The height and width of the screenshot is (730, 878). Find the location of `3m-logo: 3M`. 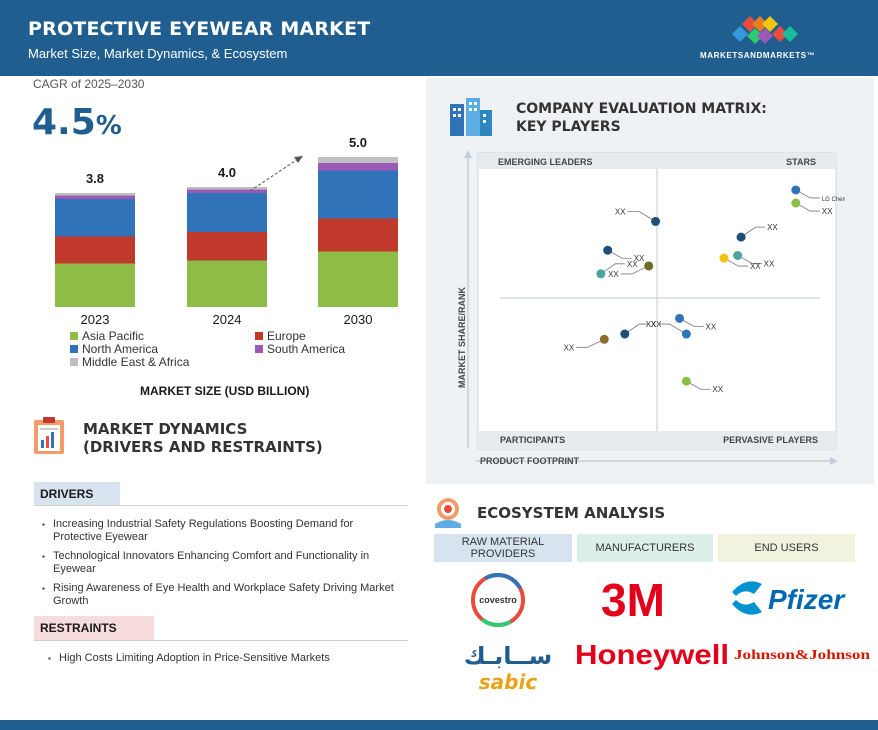

3m-logo: 3M is located at coordinates (633, 598).